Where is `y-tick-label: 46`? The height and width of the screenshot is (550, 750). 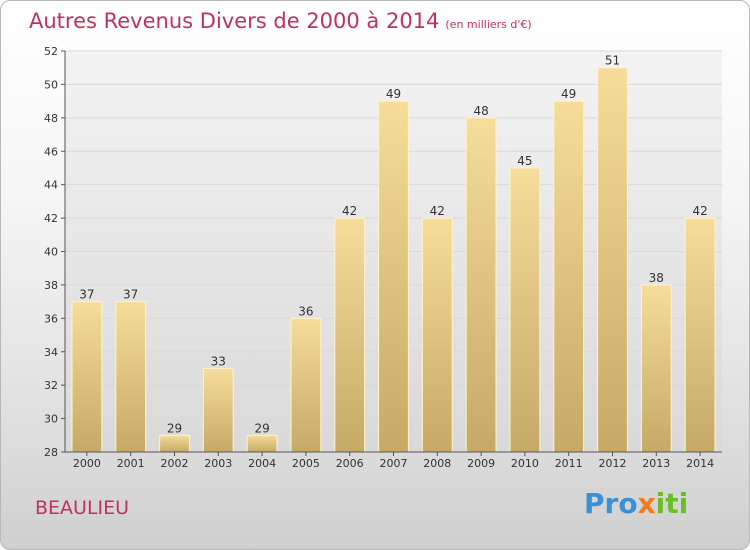 y-tick-label: 46 is located at coordinates (51, 151).